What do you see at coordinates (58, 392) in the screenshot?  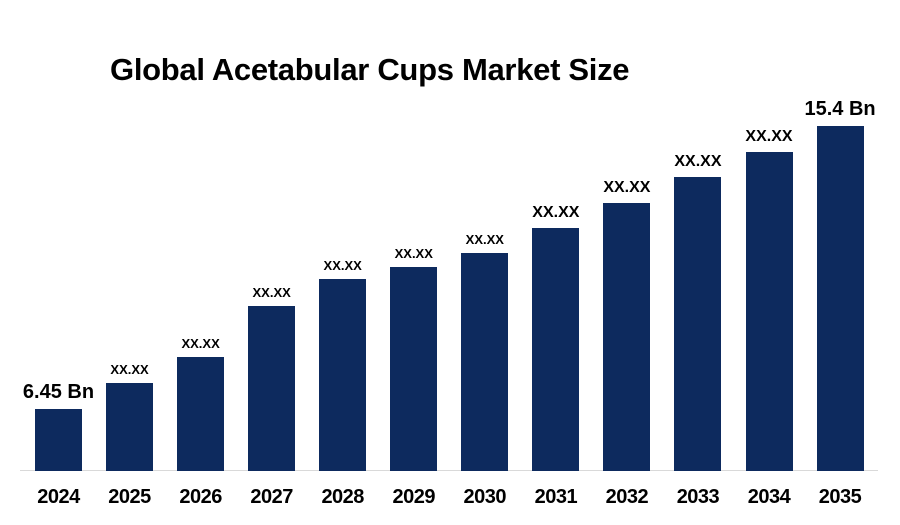 I see `bar-value-label-2024: 6.45 Bn` at bounding box center [58, 392].